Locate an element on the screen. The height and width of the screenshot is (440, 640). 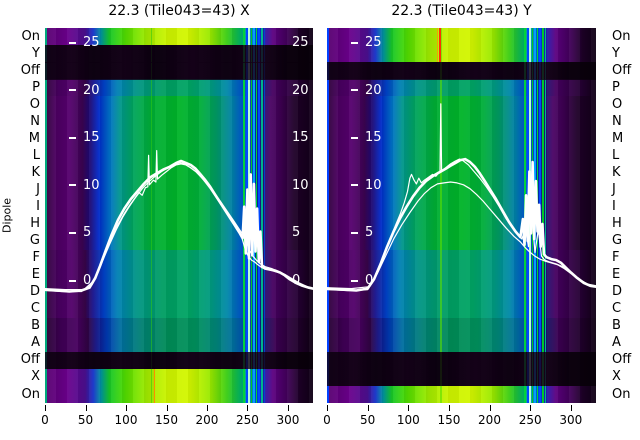
right-row-labels: On Y Off P O N M L K J I H G F E D C B A Off X On is located at coordinates (626, 215).